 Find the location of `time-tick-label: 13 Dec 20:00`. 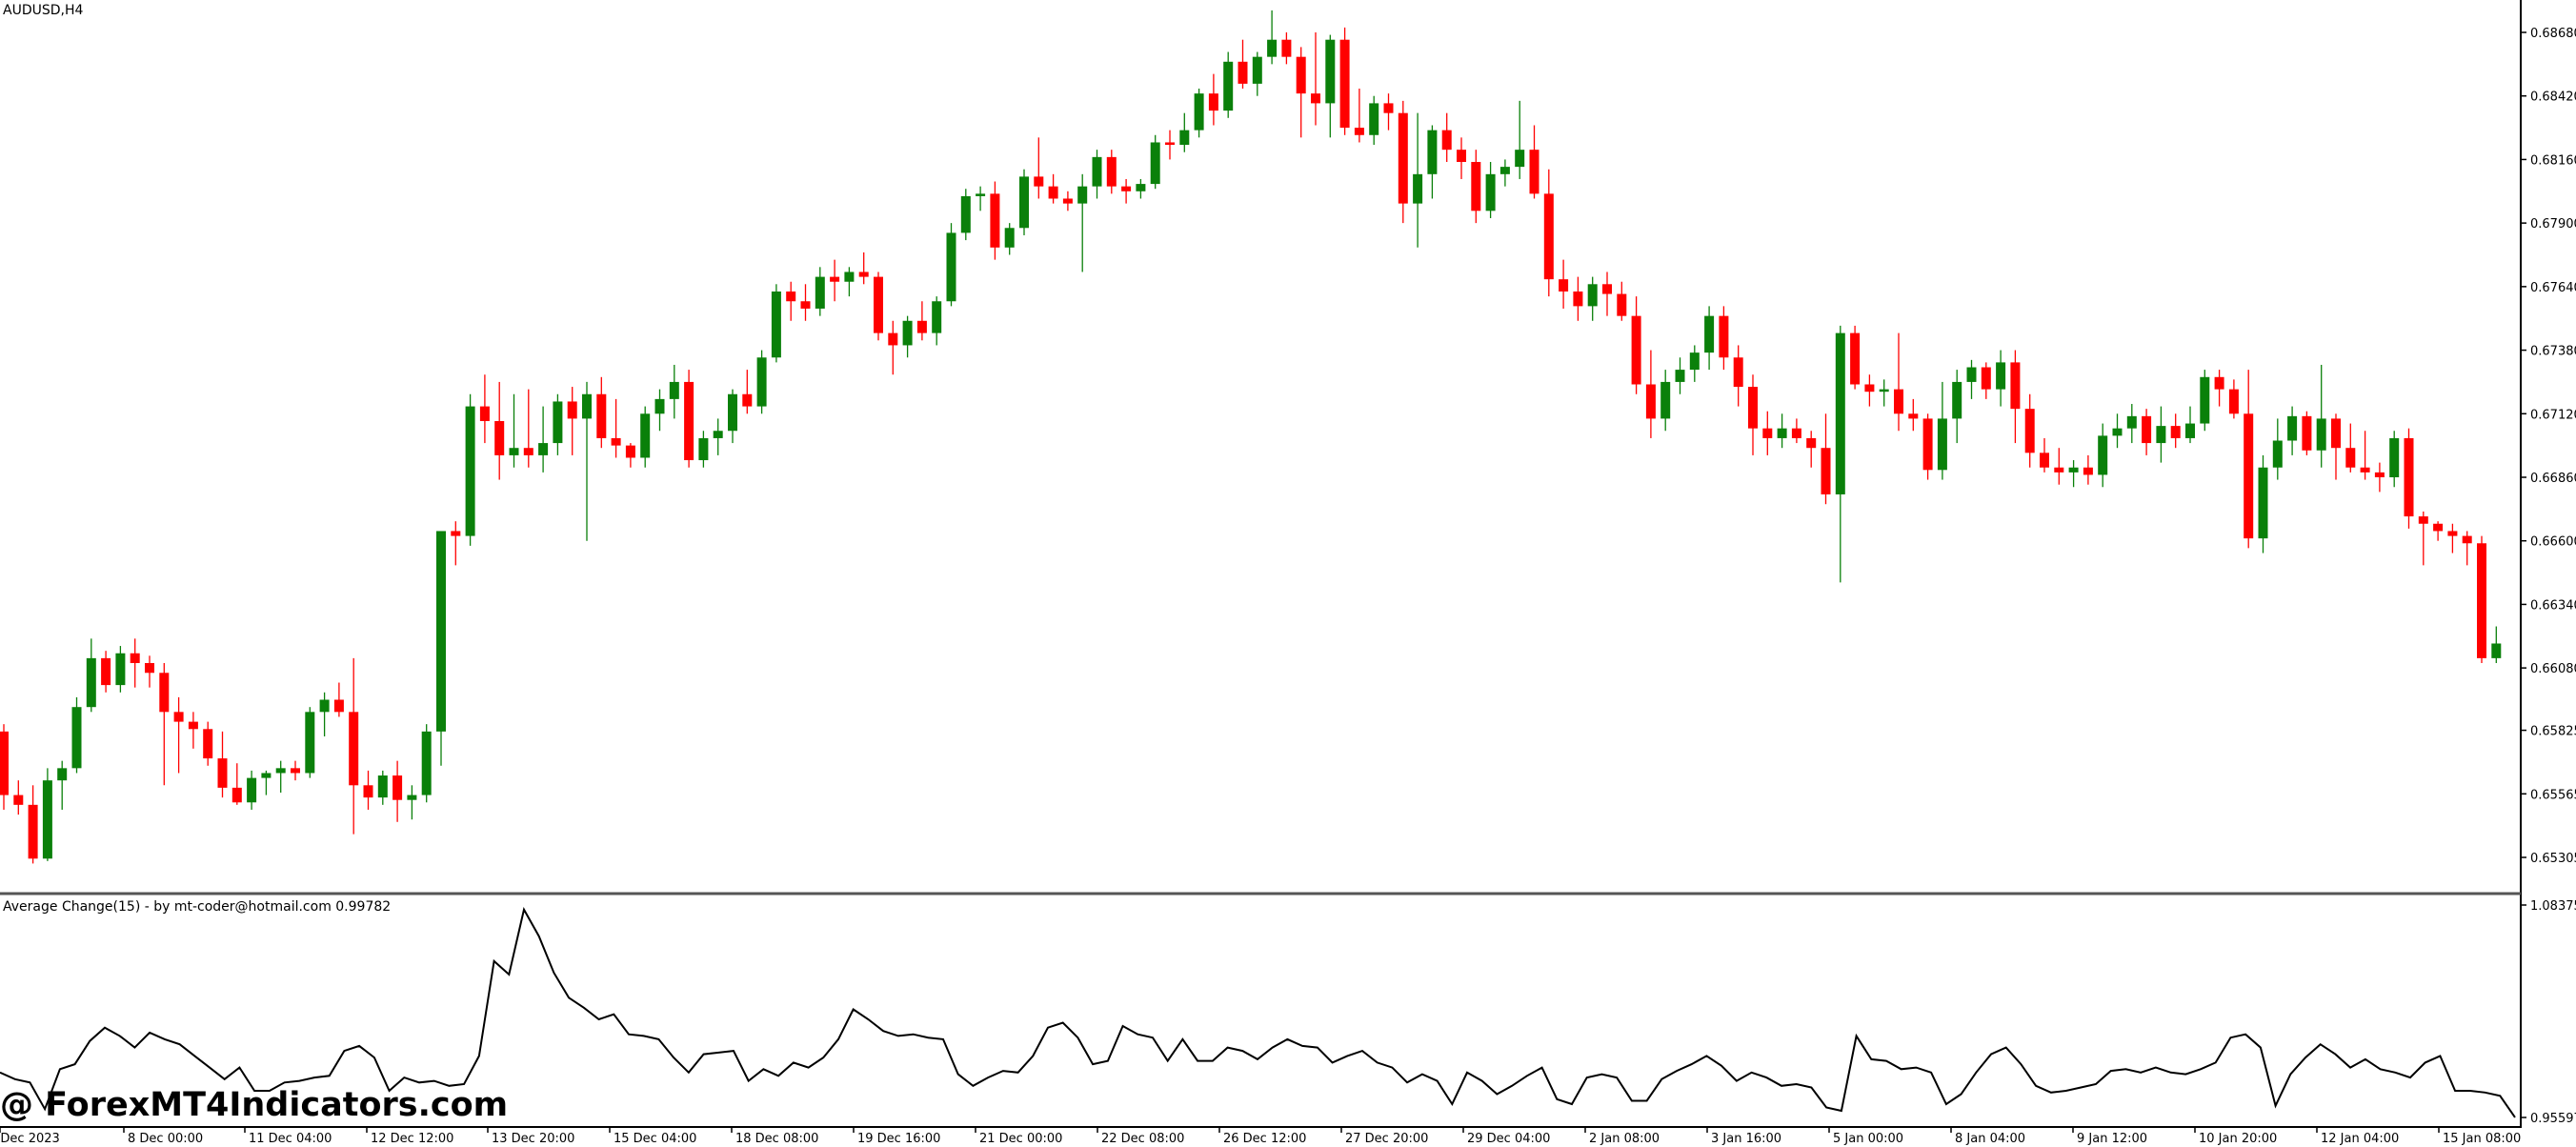

time-tick-label: 13 Dec 20:00 is located at coordinates (533, 1139).